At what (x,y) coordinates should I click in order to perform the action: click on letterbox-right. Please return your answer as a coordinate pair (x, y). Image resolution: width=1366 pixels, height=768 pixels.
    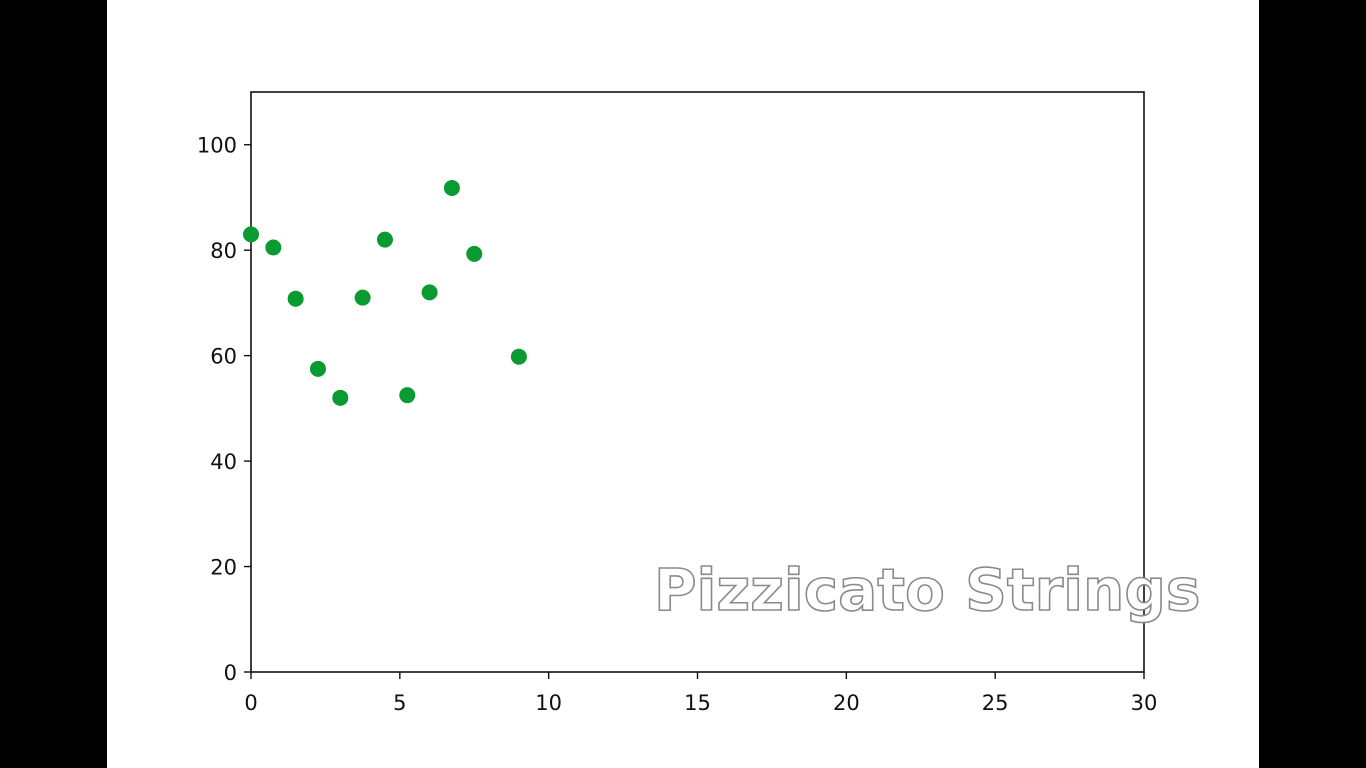
    Looking at the image, I should click on (1312, 384).